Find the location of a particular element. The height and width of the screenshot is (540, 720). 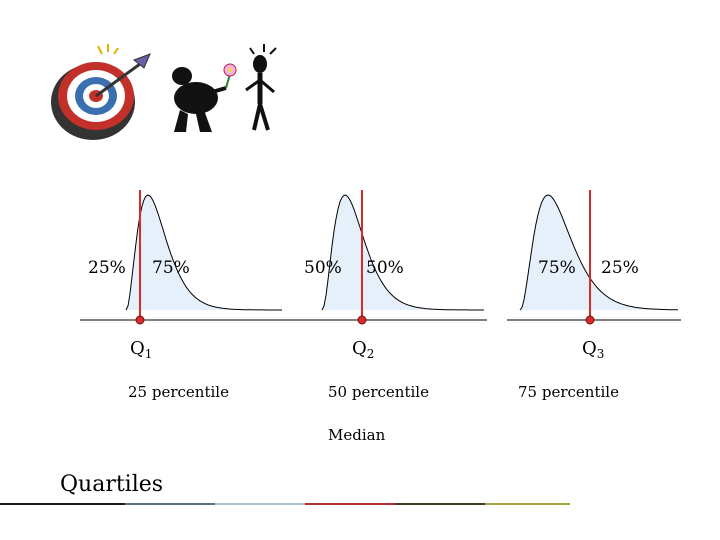

q3-percentile: 75 percentile is located at coordinates (568, 392).